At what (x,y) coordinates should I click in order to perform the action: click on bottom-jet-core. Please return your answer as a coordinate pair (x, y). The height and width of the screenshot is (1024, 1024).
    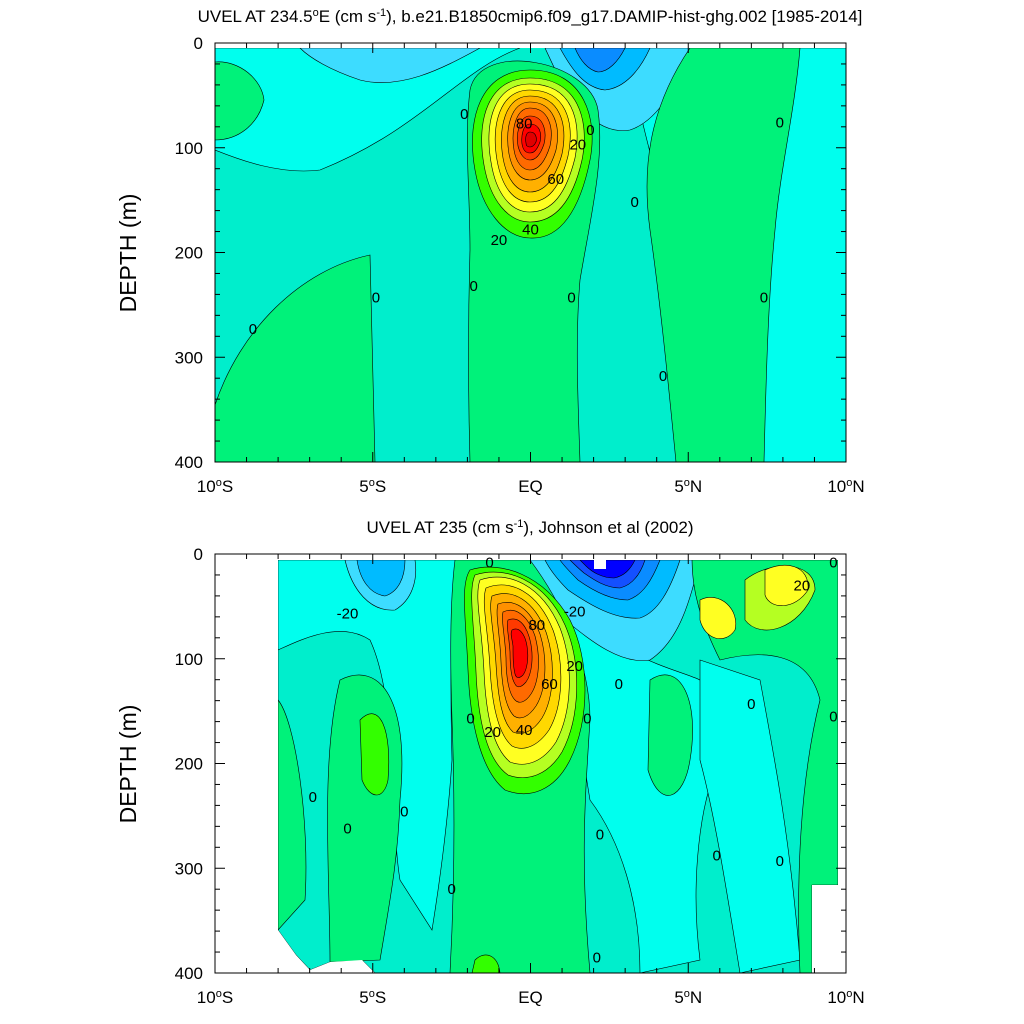
    Looking at the image, I should click on (519, 653).